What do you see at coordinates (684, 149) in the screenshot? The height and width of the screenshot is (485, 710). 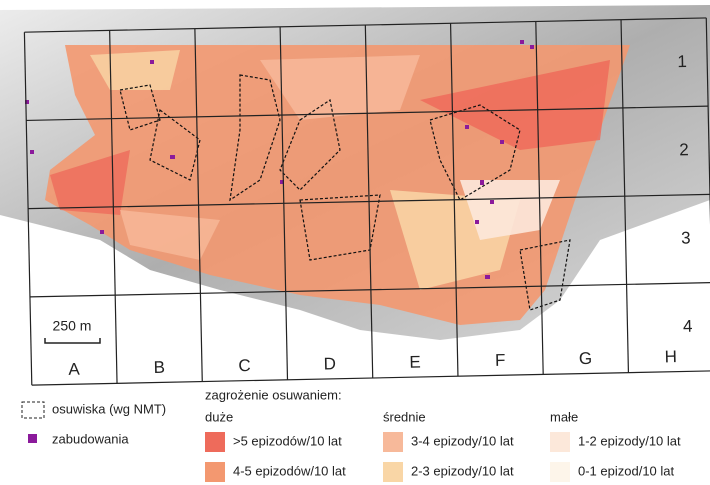 I see `row-label: 2` at bounding box center [684, 149].